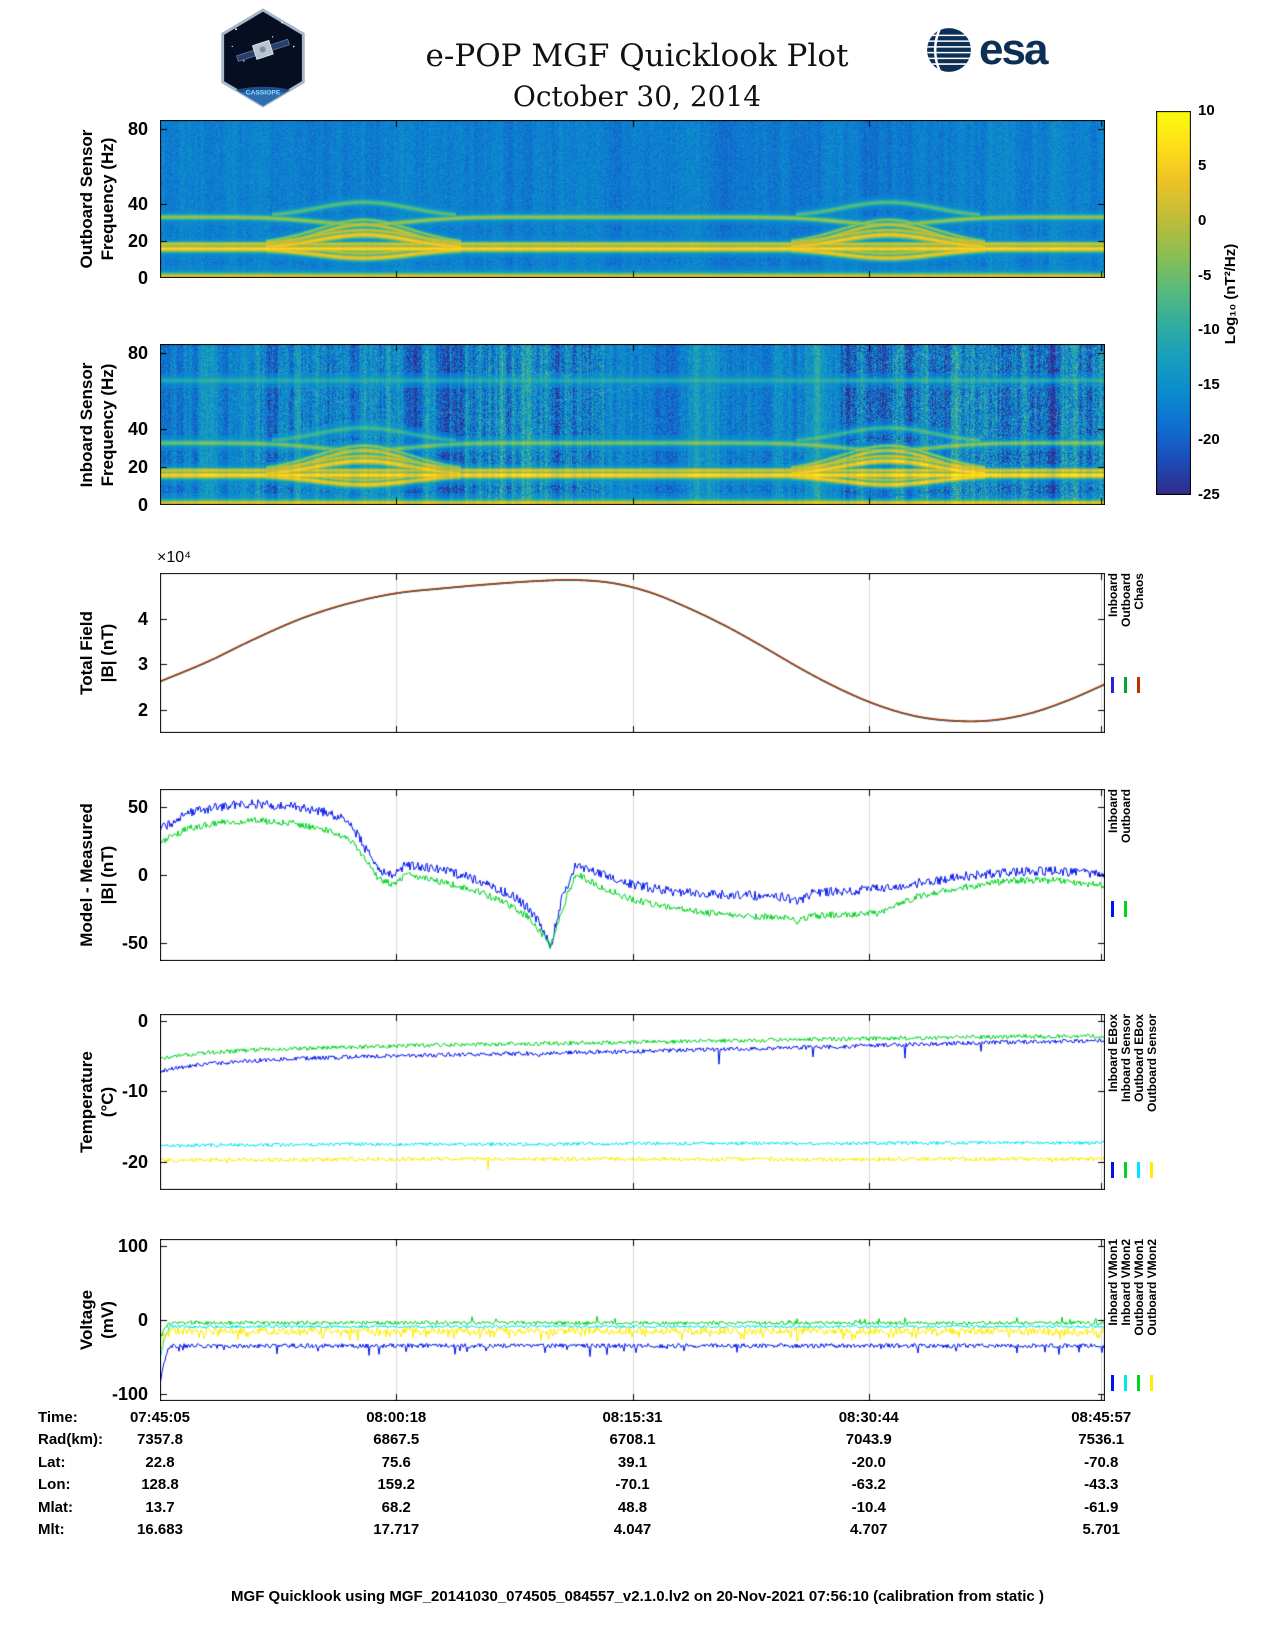 The image size is (1275, 1650). I want to click on ylabel-line: Temperature, so click(86, 1102).